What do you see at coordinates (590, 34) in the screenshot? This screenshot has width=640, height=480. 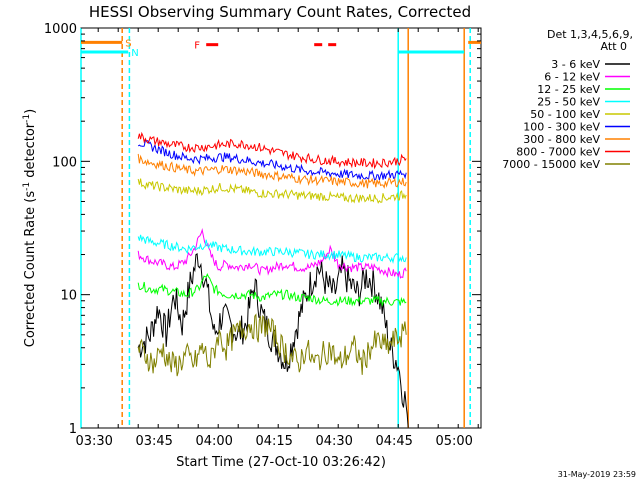 I see `legend-title-detectors: Det 1,3,4,5,6,9,` at bounding box center [590, 34].